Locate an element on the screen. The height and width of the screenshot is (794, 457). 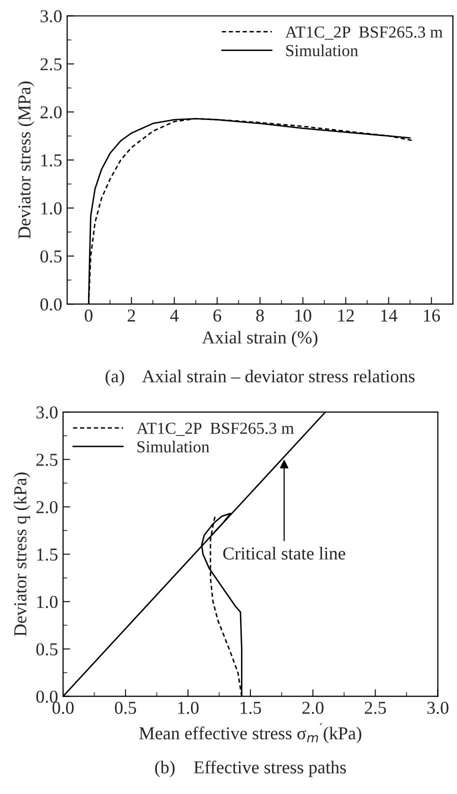
x-tick-label: 8 is located at coordinates (260, 315).